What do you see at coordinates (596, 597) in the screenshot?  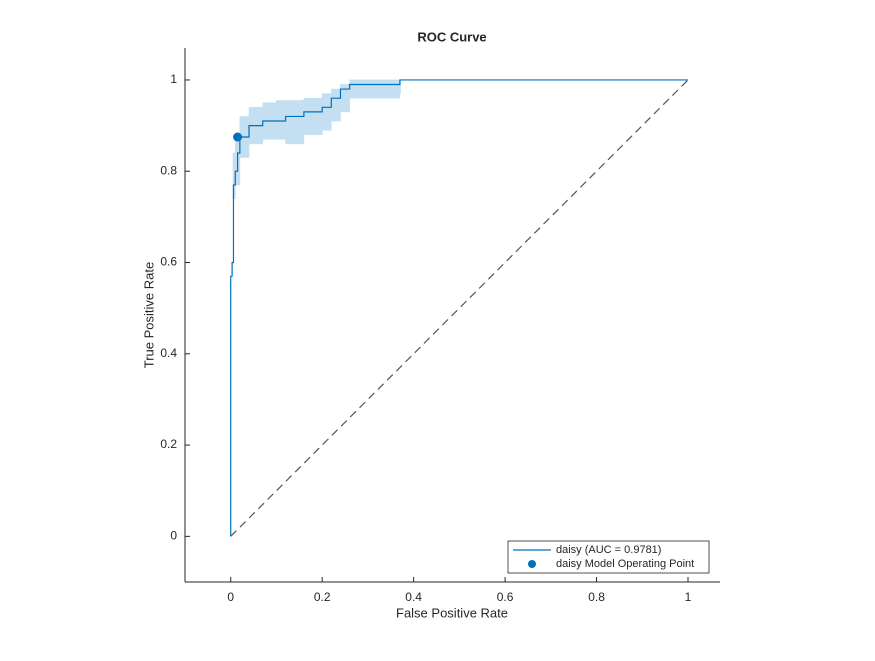 I see `x-tick-label: 0.8` at bounding box center [596, 597].